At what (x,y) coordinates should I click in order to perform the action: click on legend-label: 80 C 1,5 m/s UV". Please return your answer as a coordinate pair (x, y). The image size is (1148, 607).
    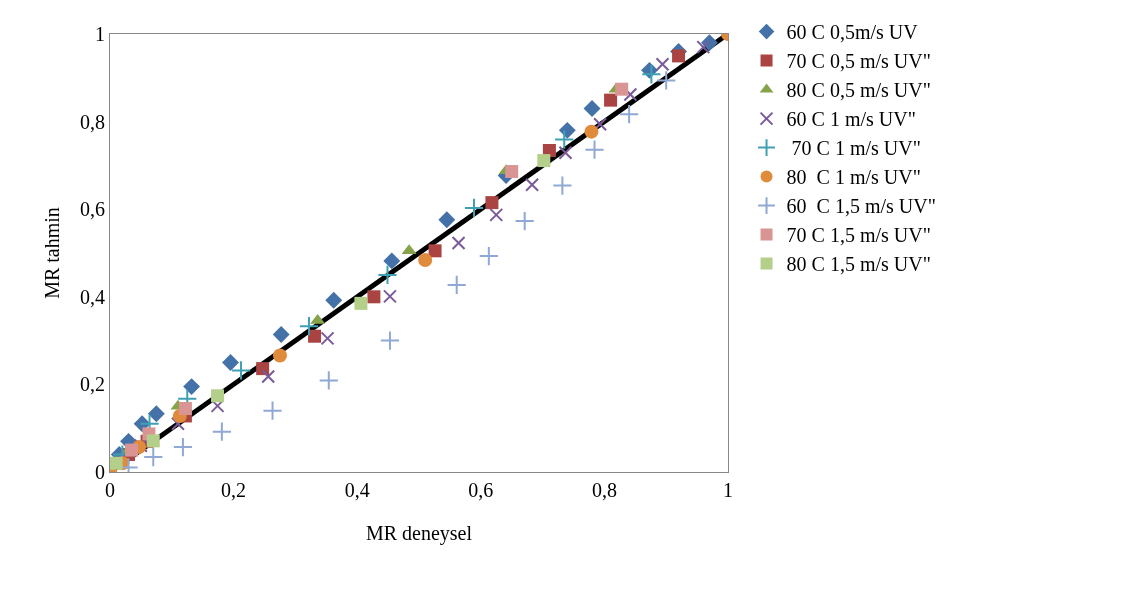
    Looking at the image, I should click on (858, 264).